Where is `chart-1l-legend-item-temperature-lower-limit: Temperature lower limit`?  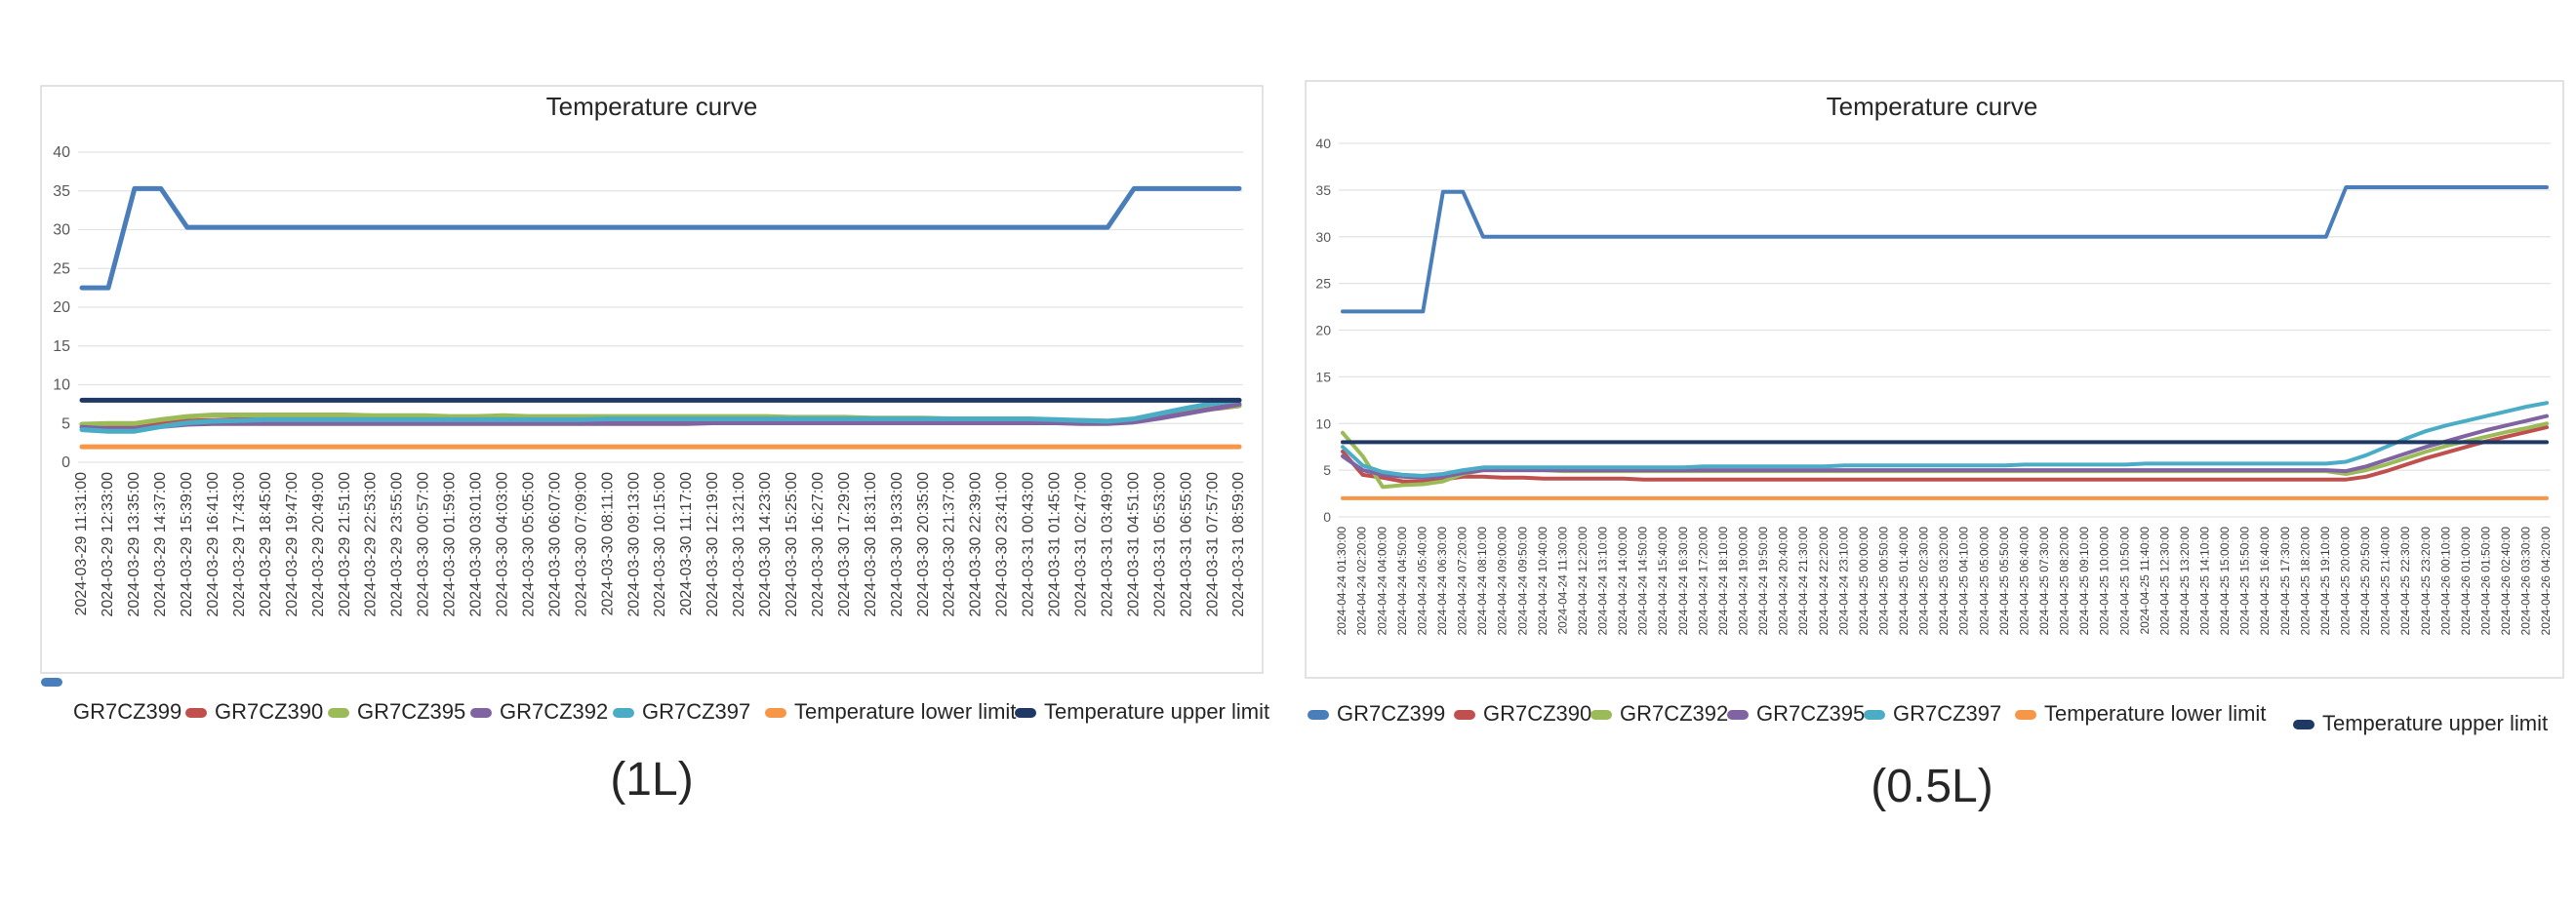
chart-1l-legend-item-temperature-lower-limit: Temperature lower limit is located at coordinates (890, 711).